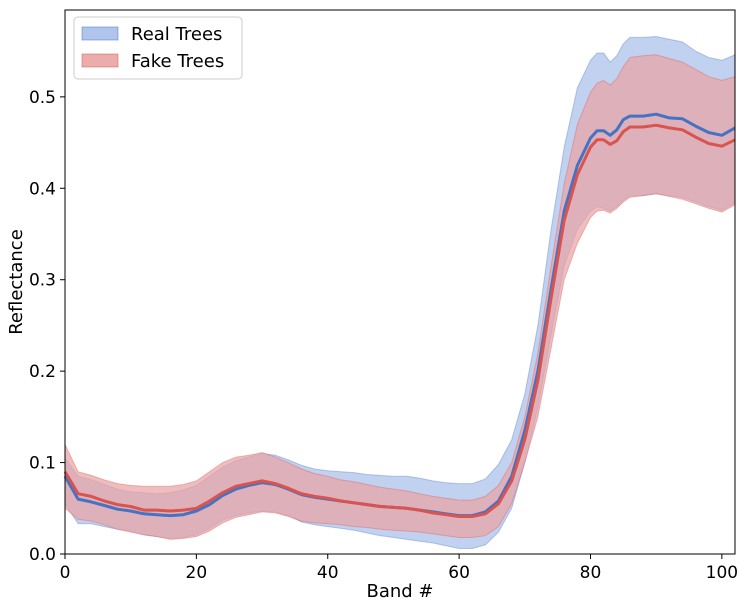 Image resolution: width=745 pixels, height=608 pixels. I want to click on x-axis-label: Band #, so click(399, 591).